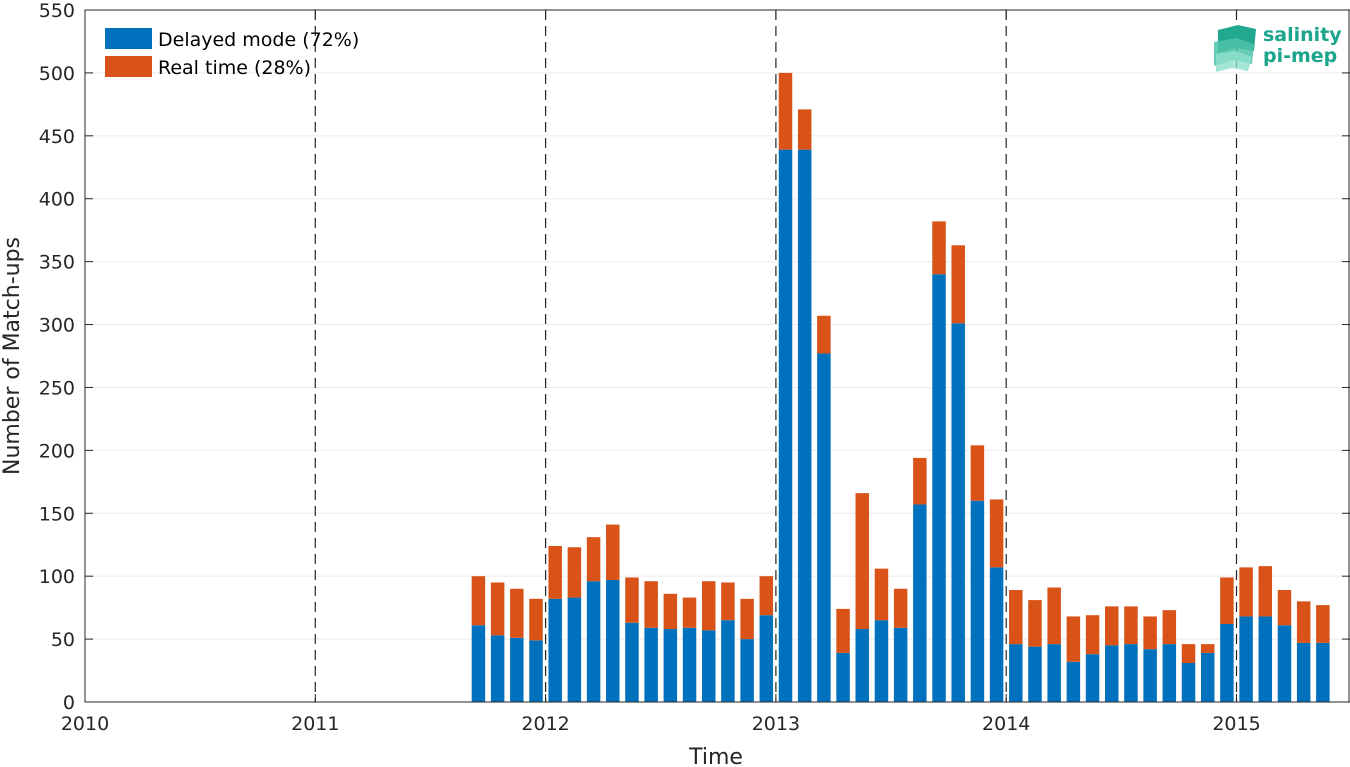 Image resolution: width=1350 pixels, height=767 pixels. I want to click on x-tick-label: 2010, so click(85, 724).